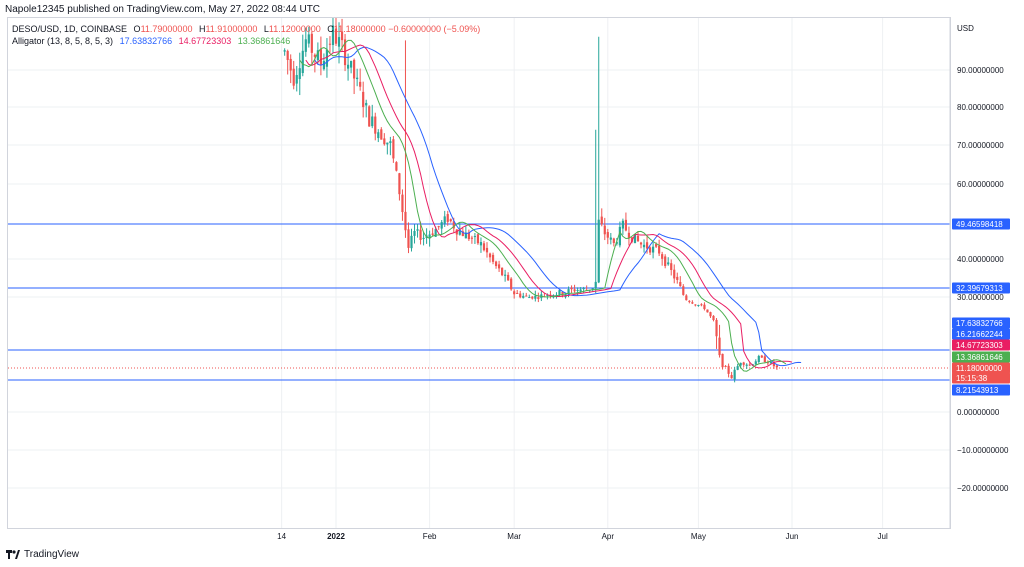 The height and width of the screenshot is (567, 1024). What do you see at coordinates (264, 41) in the screenshot?
I see `lips-value: 13.36861646` at bounding box center [264, 41].